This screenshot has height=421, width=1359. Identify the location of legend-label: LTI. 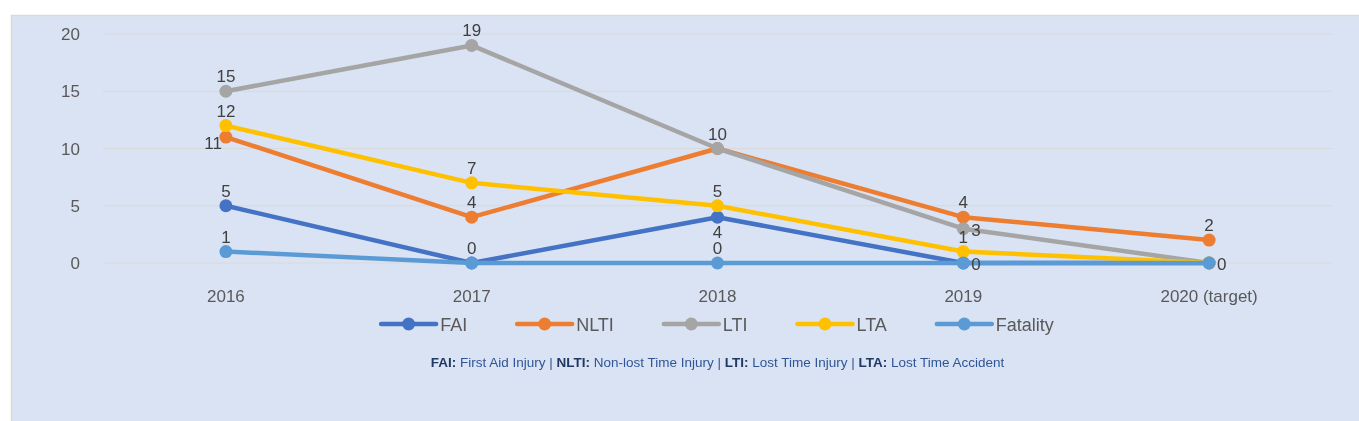
(735, 324).